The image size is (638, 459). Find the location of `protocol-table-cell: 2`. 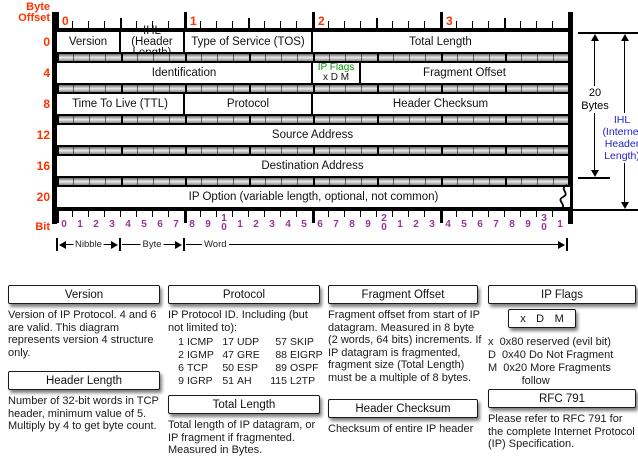

protocol-table-cell: 2 is located at coordinates (181, 355).